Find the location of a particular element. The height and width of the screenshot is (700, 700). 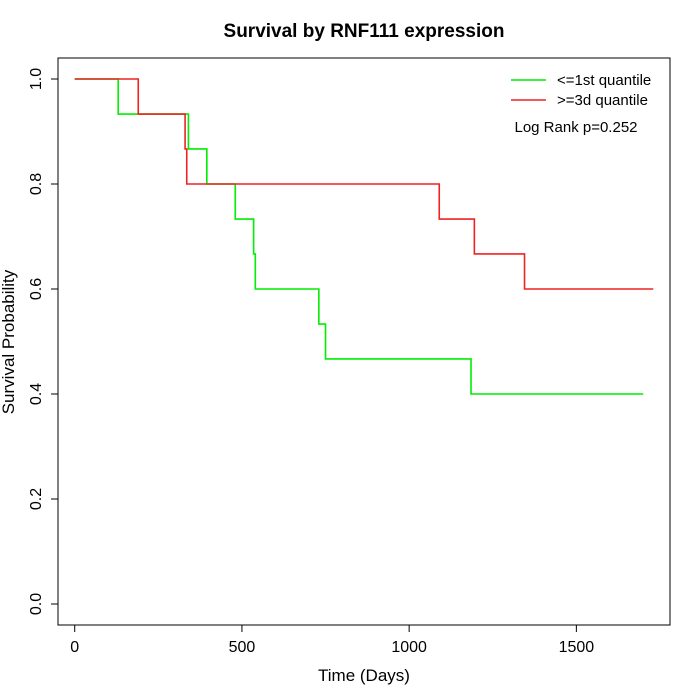

x-axis-label: Time (Days) is located at coordinates (364, 675).